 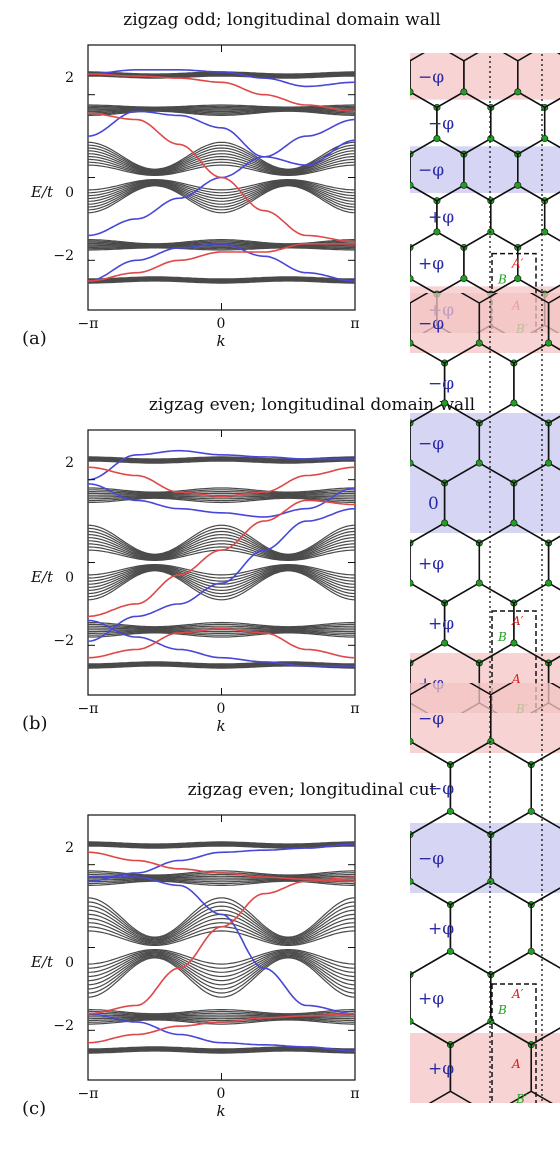 What do you see at coordinates (69, 578) in the screenshot?
I see `y-tick-label: 0` at bounding box center [69, 578].